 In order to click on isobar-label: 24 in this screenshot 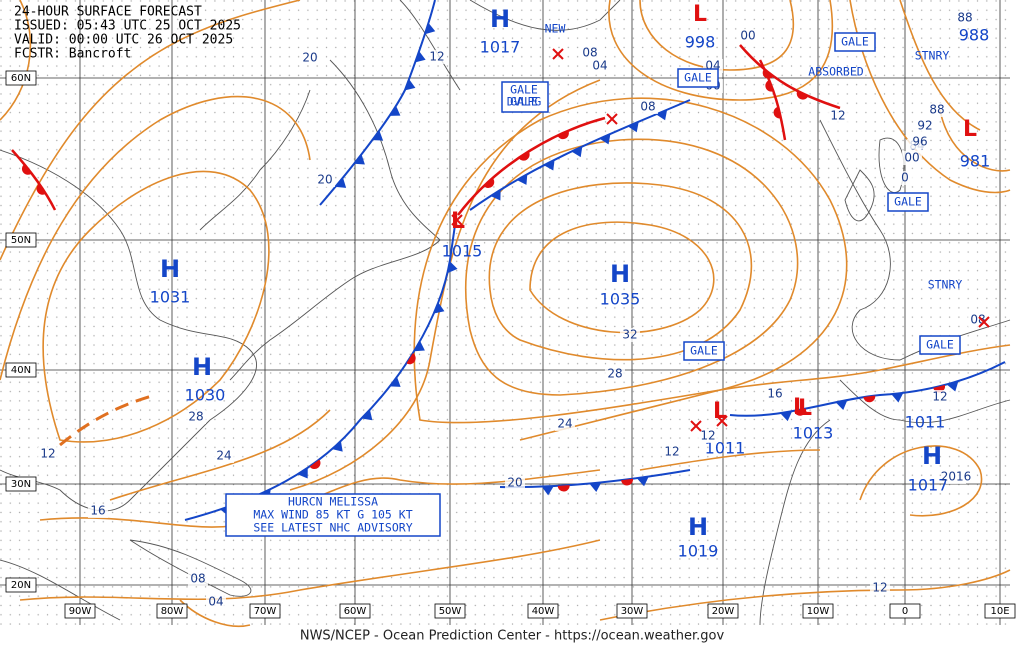, I will do `click(564, 424)`.